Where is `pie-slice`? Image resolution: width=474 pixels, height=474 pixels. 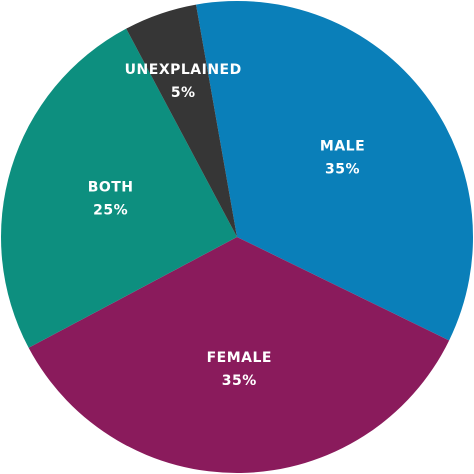
pie-slice is located at coordinates (181, 120).